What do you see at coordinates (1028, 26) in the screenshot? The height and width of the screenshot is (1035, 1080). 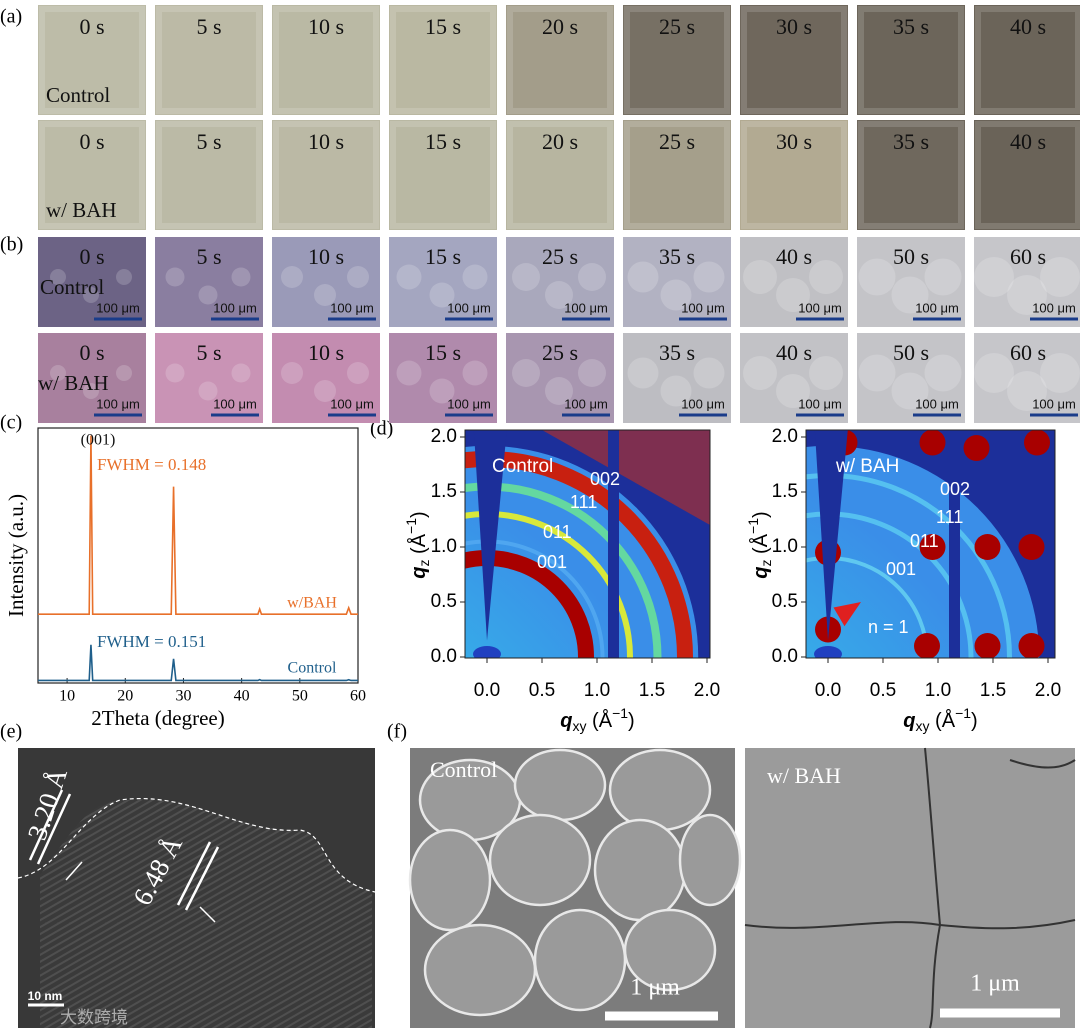 I see `time-label: 40 s` at bounding box center [1028, 26].